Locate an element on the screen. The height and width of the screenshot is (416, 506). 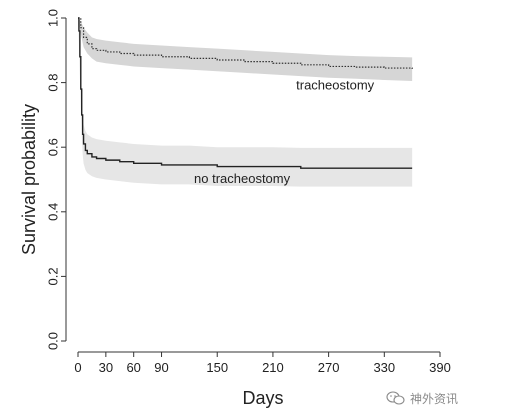
wechat-icon is located at coordinates (395, 398).